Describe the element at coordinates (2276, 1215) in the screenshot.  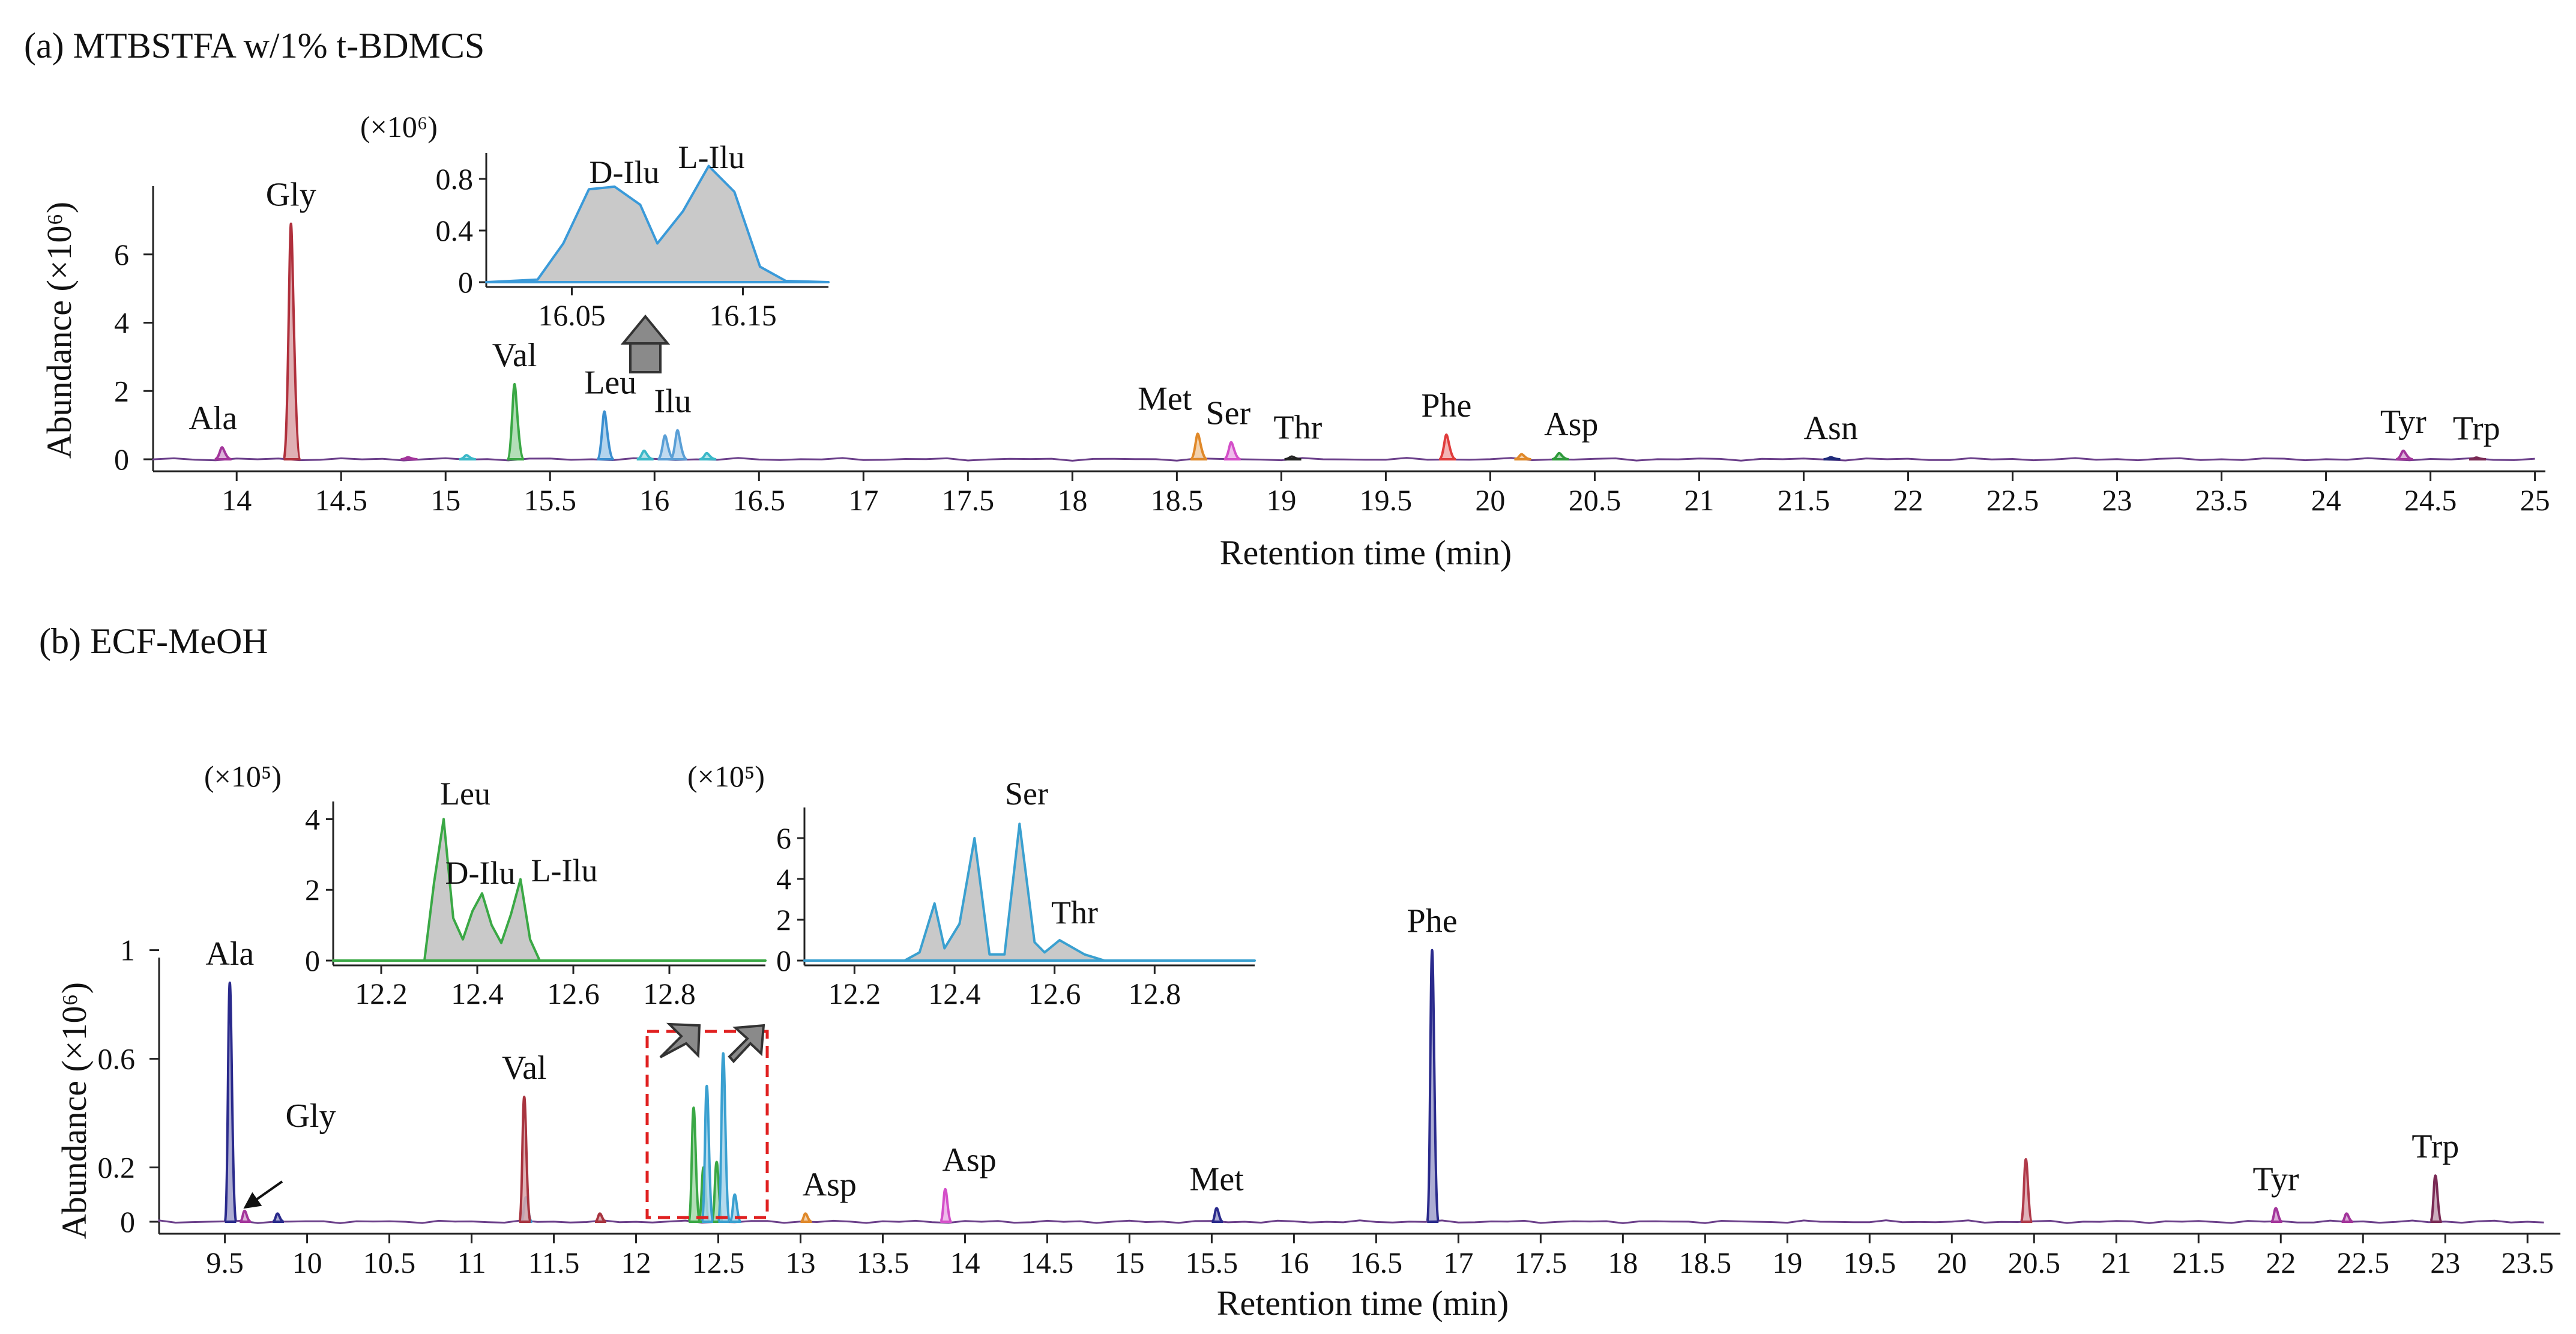
I see `panel-b-peak-tyr` at that location.